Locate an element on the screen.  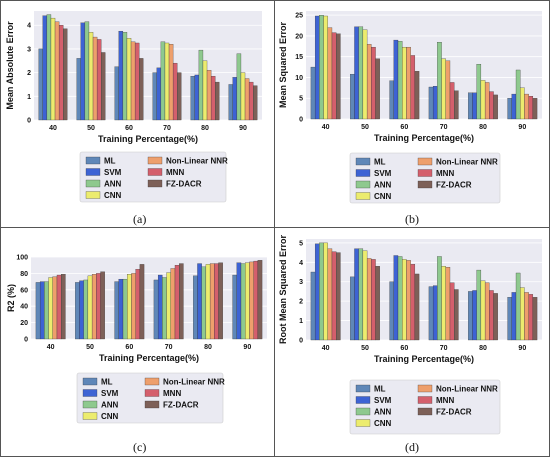
y-axis-label: Mean Squared Error is located at coordinates (283, 64).